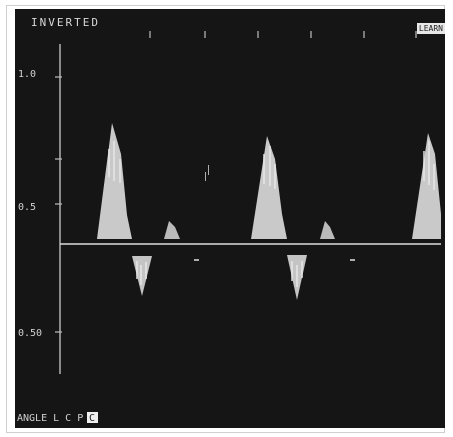 The image size is (453, 437). Describe the element at coordinates (27, 74) in the screenshot. I see `y-label-top: 1.0` at that location.